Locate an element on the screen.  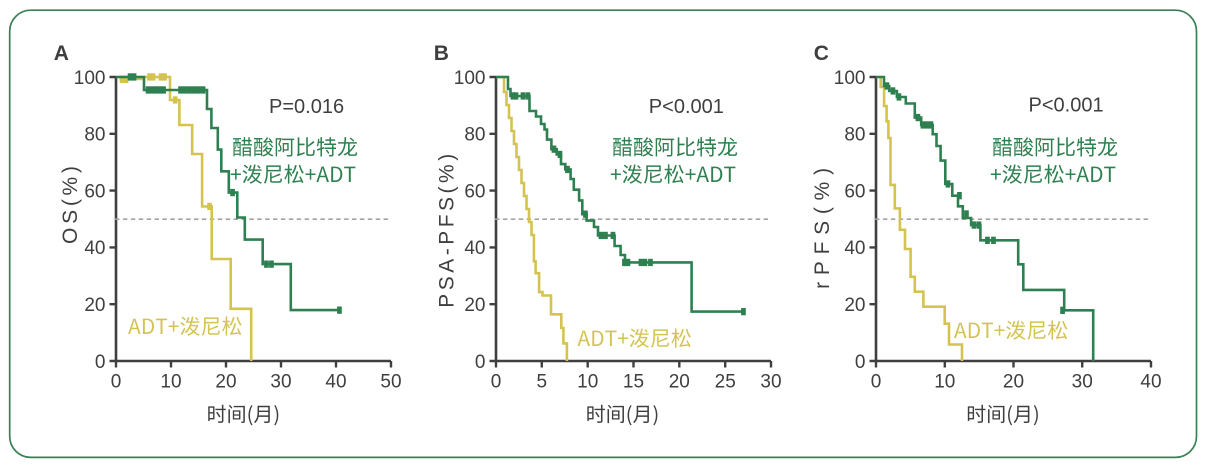
svg-text: C is located at coordinates (821, 53).